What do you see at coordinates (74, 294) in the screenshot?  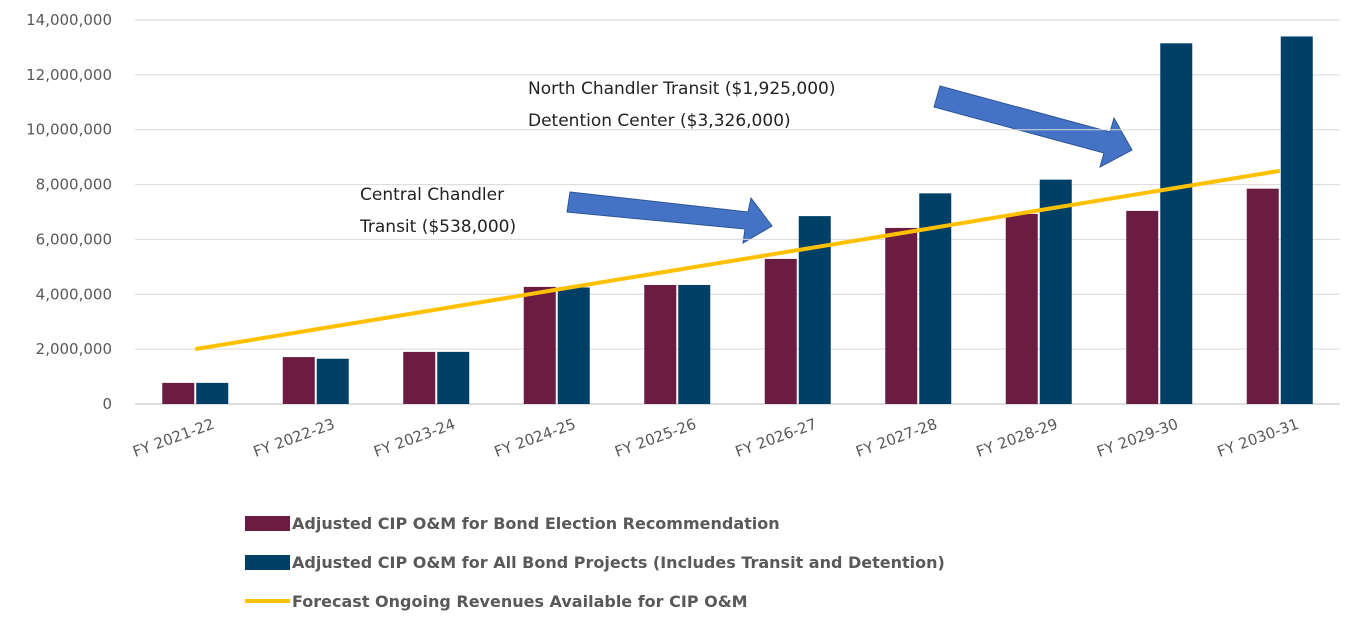 I see `y-tick-label: 4,000,000` at bounding box center [74, 294].